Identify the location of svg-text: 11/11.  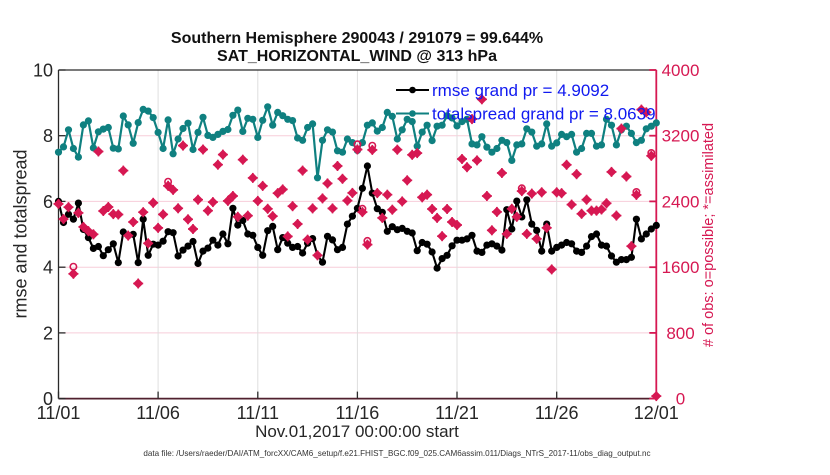
(258, 413).